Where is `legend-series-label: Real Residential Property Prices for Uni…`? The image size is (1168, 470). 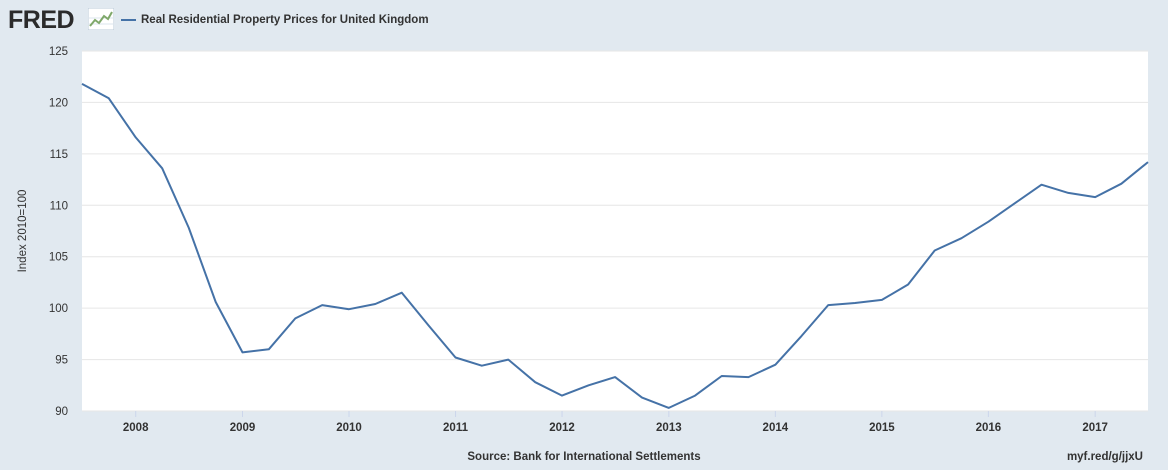
legend-series-label: Real Residential Property Prices for Uni… is located at coordinates (285, 20).